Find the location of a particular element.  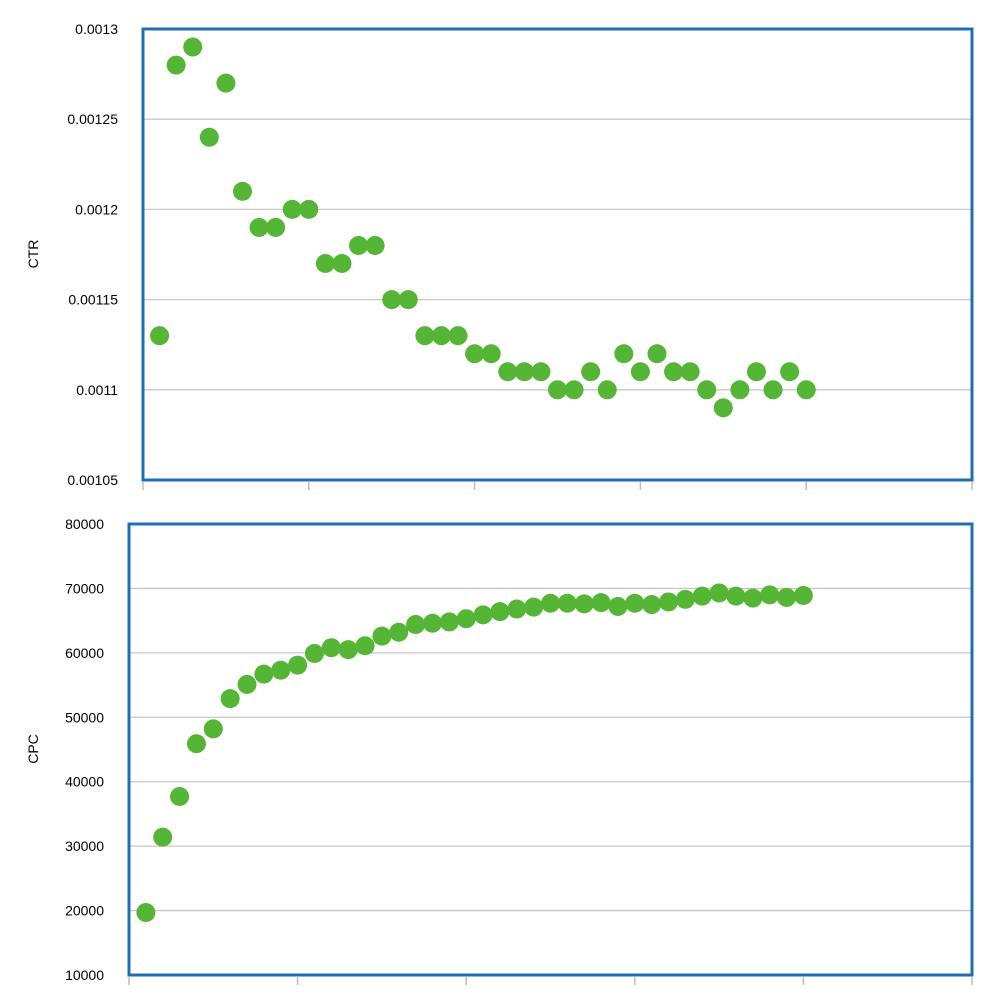

cpc-y-tick-label: 80000 is located at coordinates (84, 524).